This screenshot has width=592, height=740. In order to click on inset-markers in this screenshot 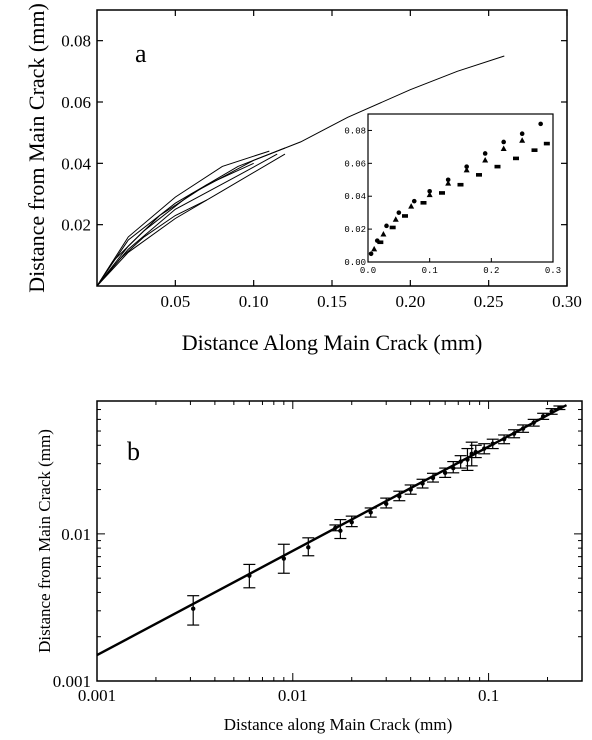, I will do `click(459, 189)`.